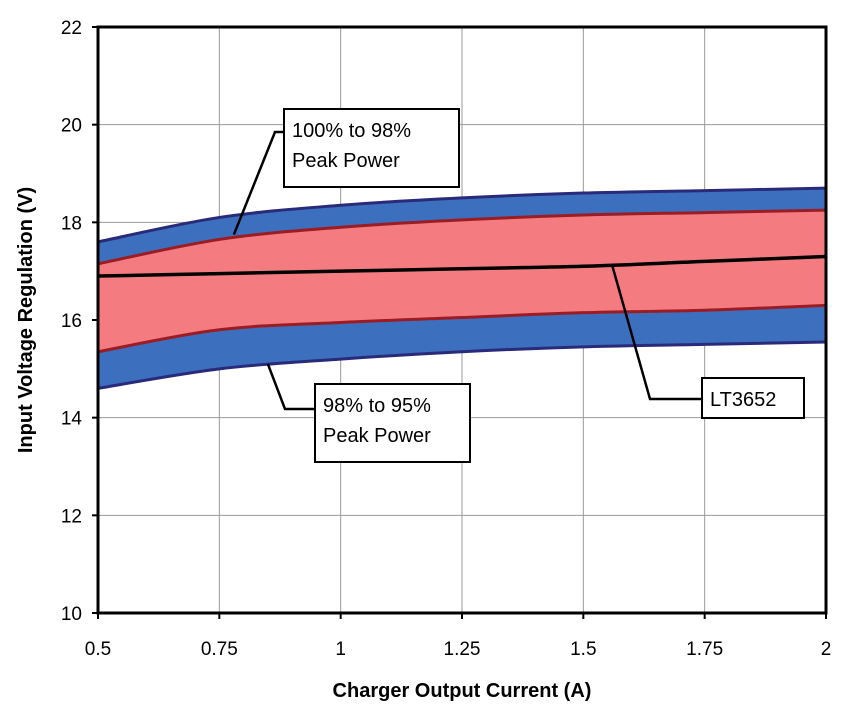 This screenshot has width=850, height=714. I want to click on x-tick-label: 2, so click(826, 649).